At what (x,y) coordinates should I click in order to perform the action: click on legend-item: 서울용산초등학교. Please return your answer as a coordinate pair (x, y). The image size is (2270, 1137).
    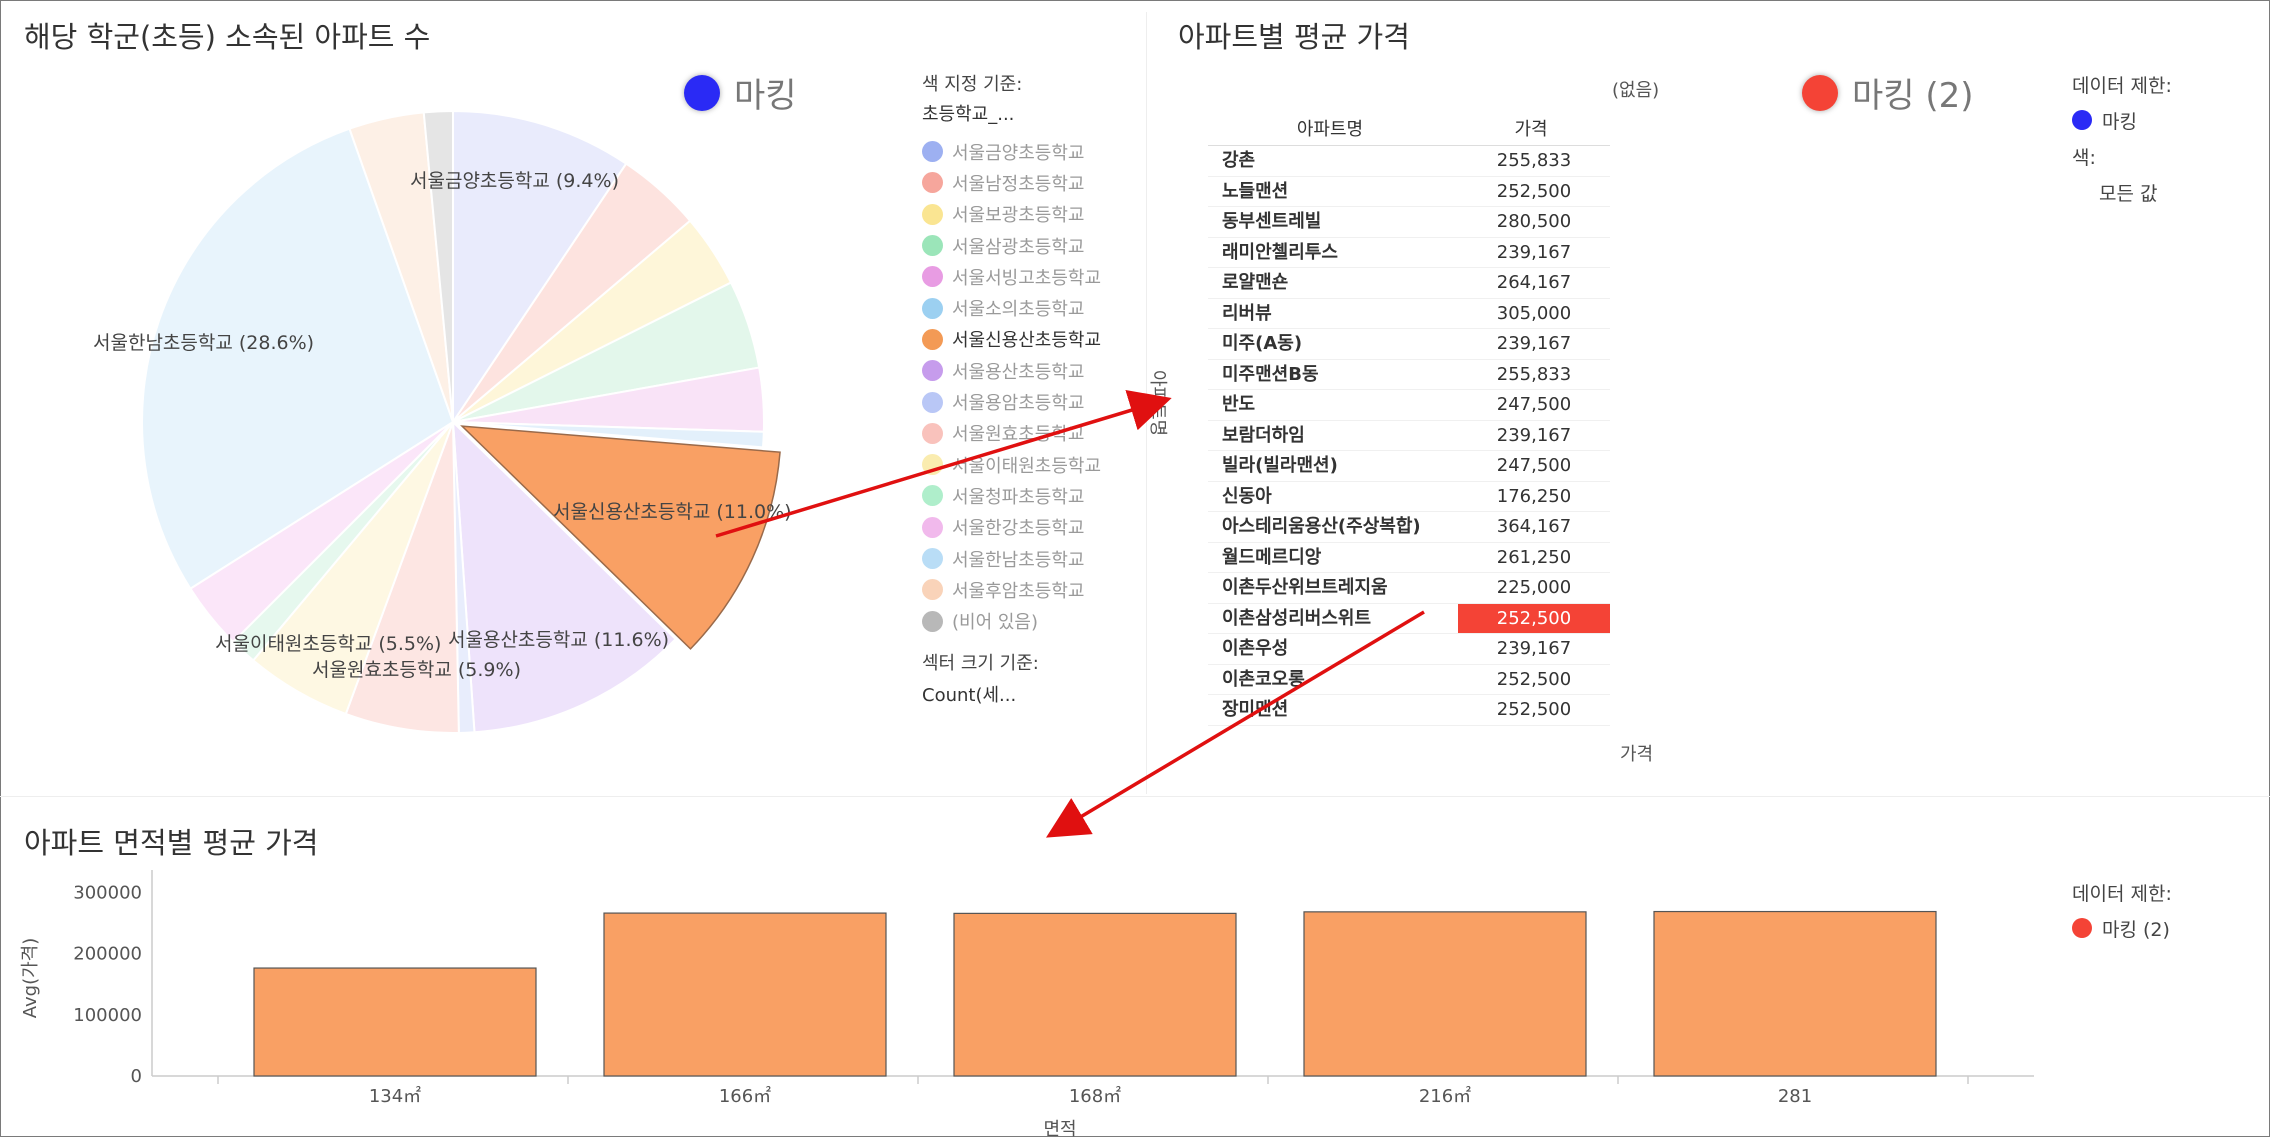
    Looking at the image, I should click on (1037, 370).